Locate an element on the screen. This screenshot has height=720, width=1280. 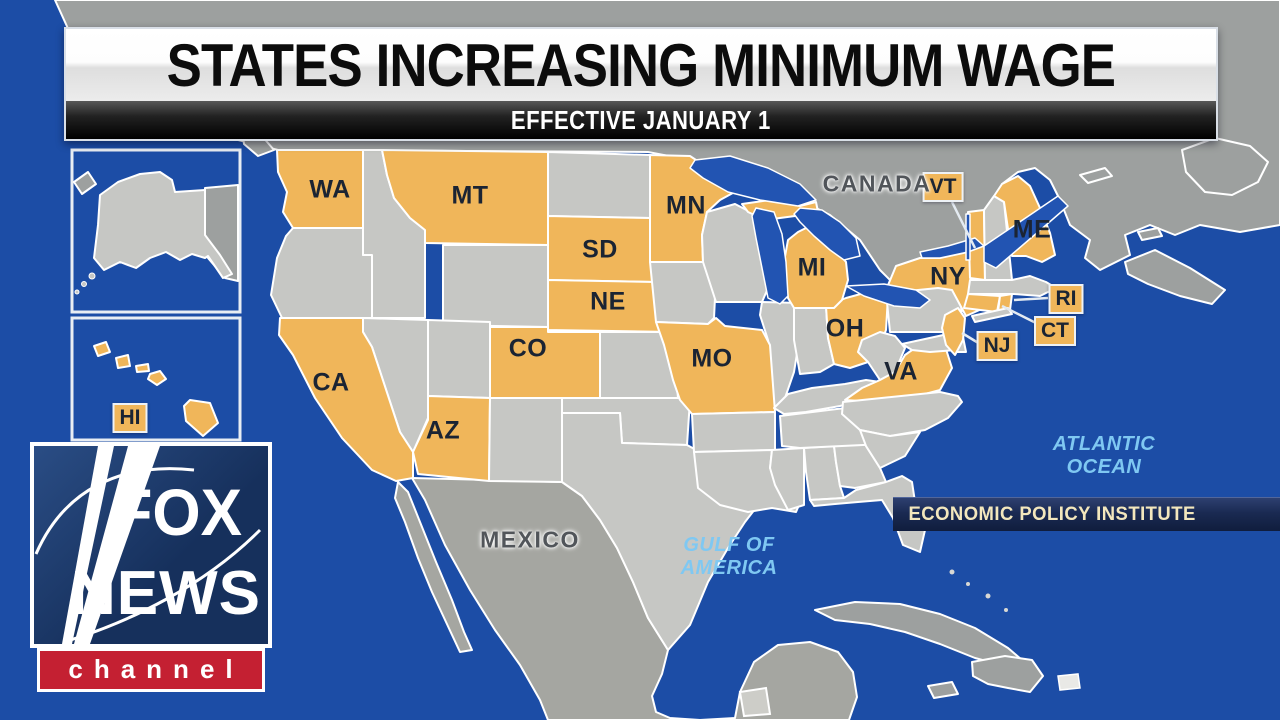
state-label-box-vt-leader-line is located at coordinates (963, 225).